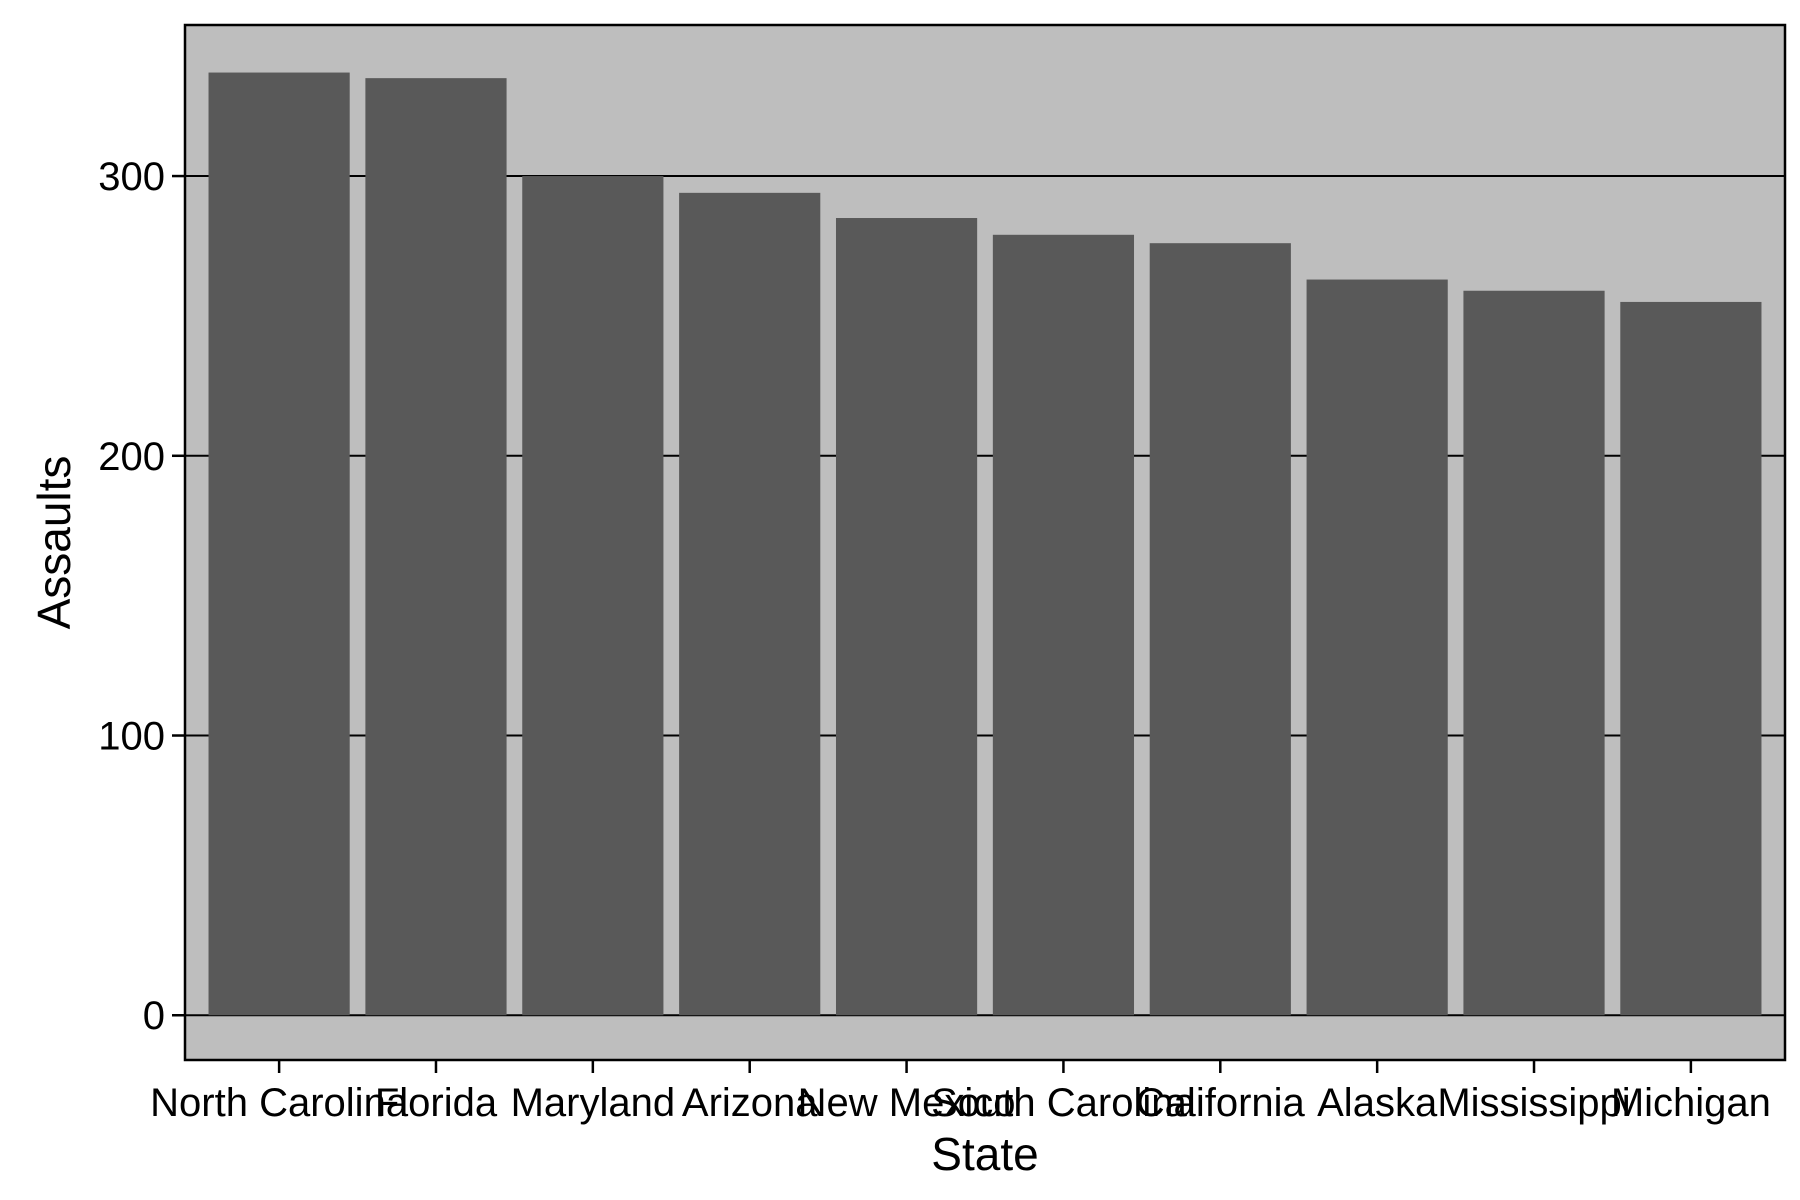 The image size is (1800, 1200). What do you see at coordinates (54, 543) in the screenshot?
I see `y-axis-title: Assaults` at bounding box center [54, 543].